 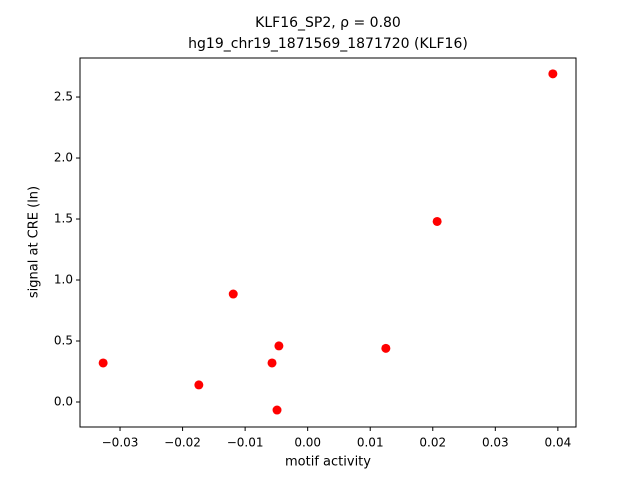 I want to click on y-axis-label: signal at CRE (ln), so click(x=34, y=242).